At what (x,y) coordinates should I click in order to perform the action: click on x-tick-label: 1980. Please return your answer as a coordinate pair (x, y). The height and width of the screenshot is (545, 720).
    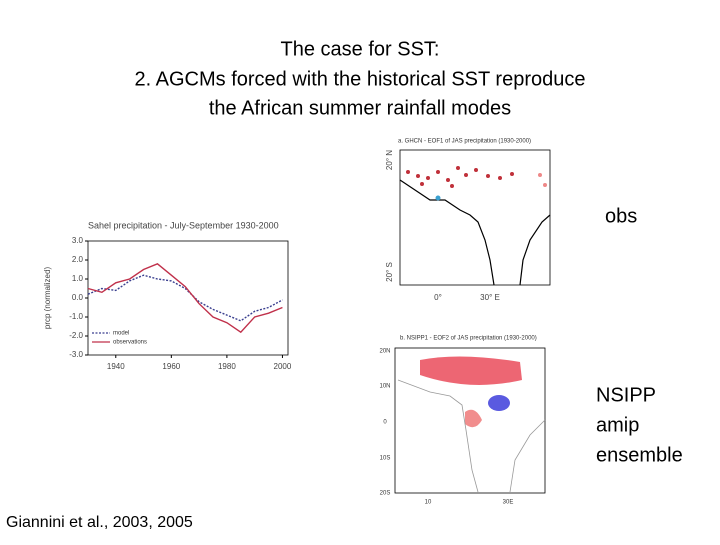
    Looking at the image, I should click on (227, 366).